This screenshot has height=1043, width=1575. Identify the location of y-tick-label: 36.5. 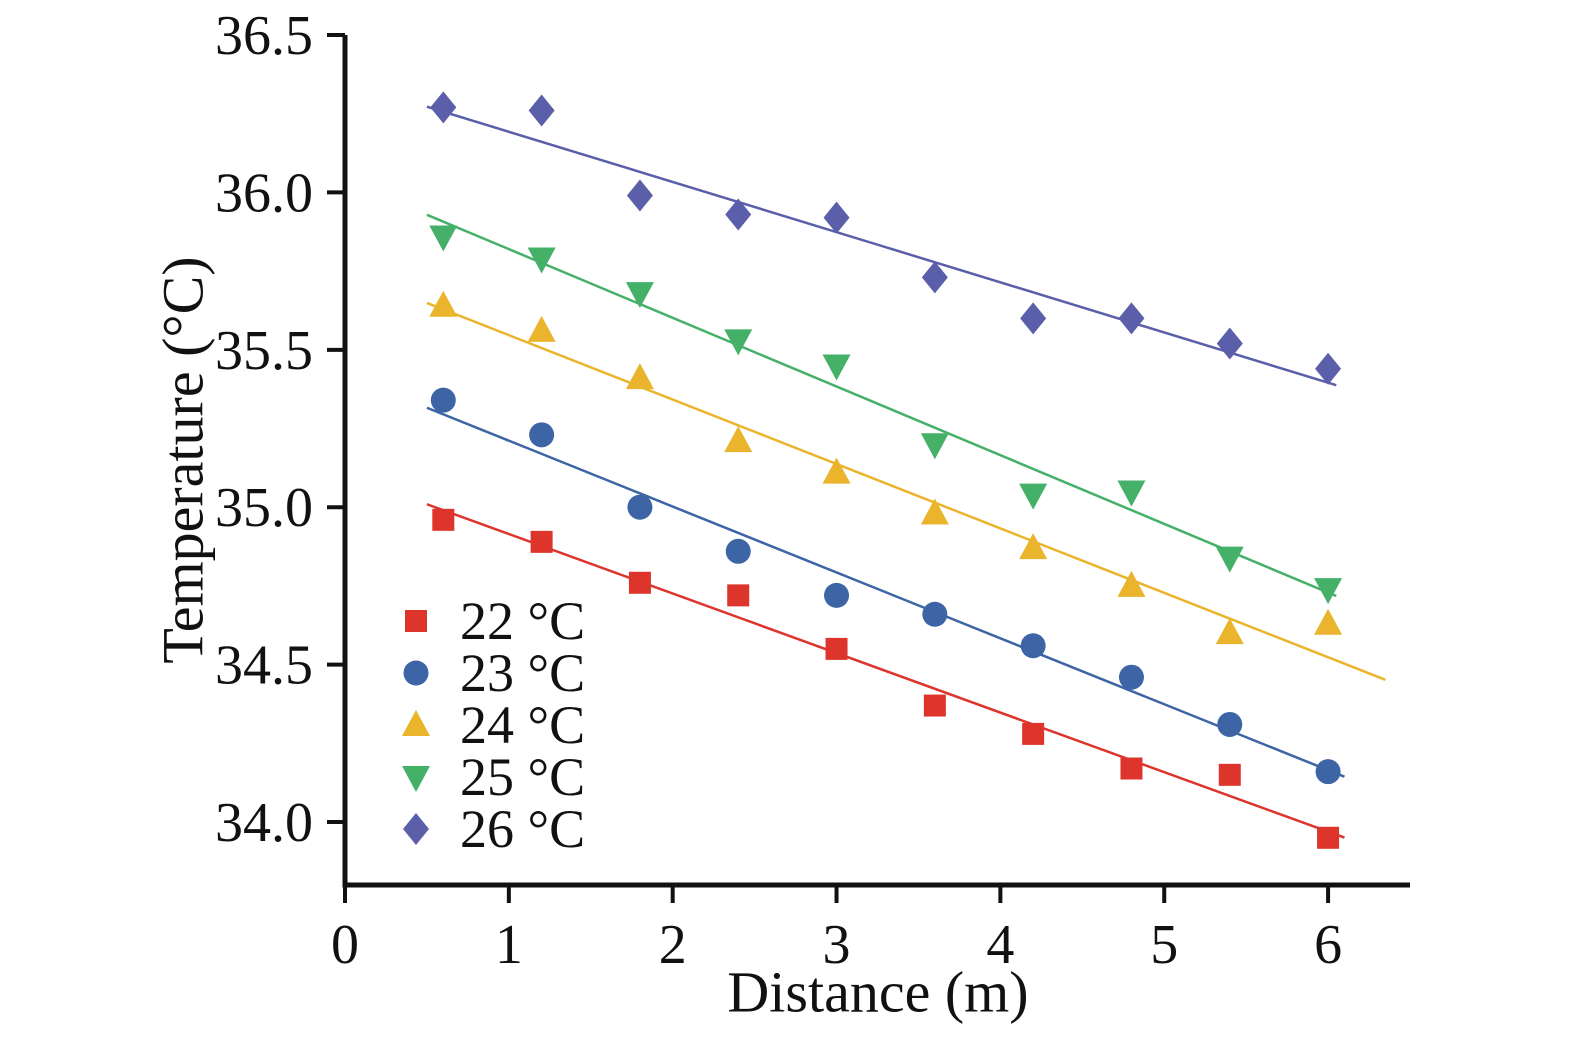
(264, 36).